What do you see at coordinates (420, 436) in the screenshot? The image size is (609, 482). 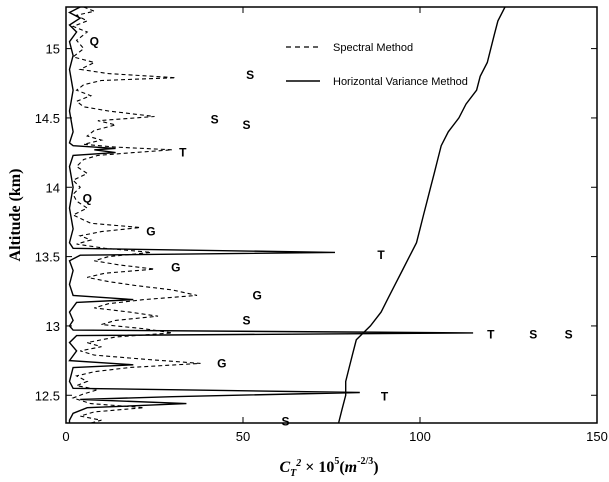 I see `x-tick-label: 100` at bounding box center [420, 436].